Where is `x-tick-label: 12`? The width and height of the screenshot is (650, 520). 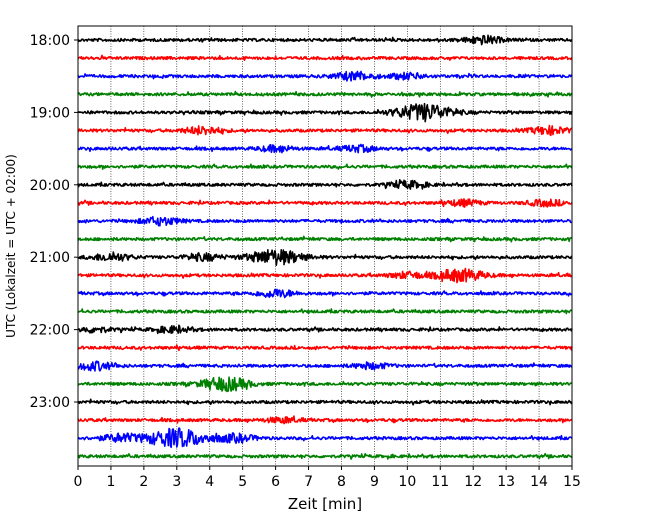
x-tick-label: 12 is located at coordinates (473, 482).